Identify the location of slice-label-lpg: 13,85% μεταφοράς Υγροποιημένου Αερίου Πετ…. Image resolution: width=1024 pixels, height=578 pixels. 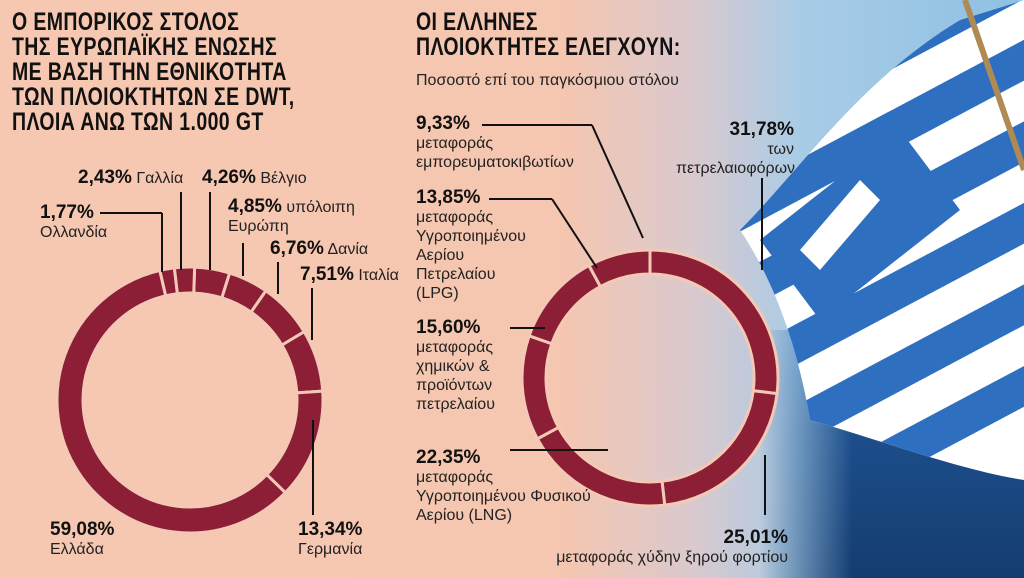
(471, 244).